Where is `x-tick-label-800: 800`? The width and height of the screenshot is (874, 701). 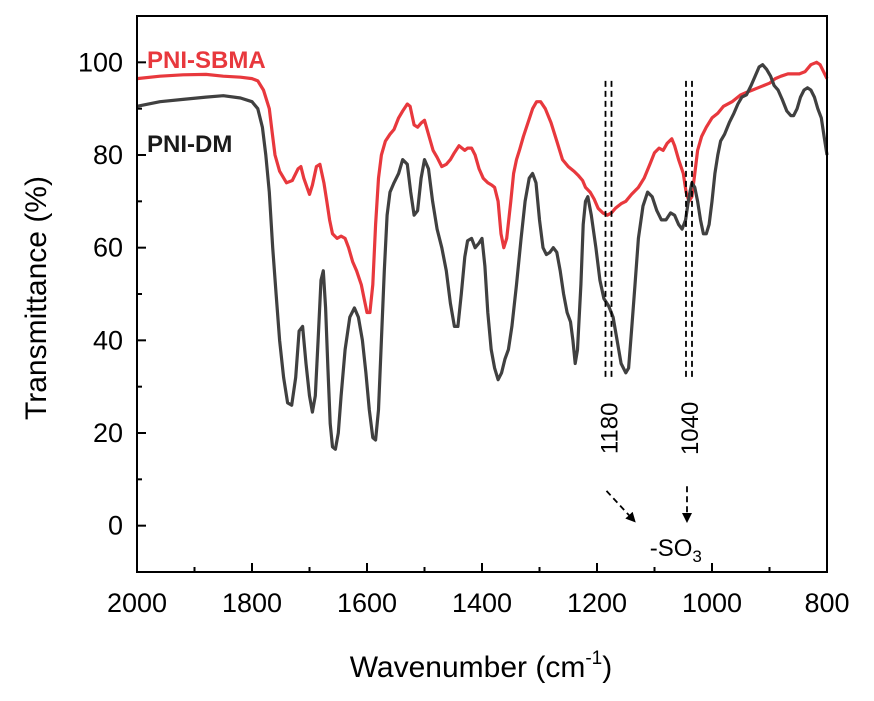
x-tick-label-800: 800 is located at coordinates (826, 603).